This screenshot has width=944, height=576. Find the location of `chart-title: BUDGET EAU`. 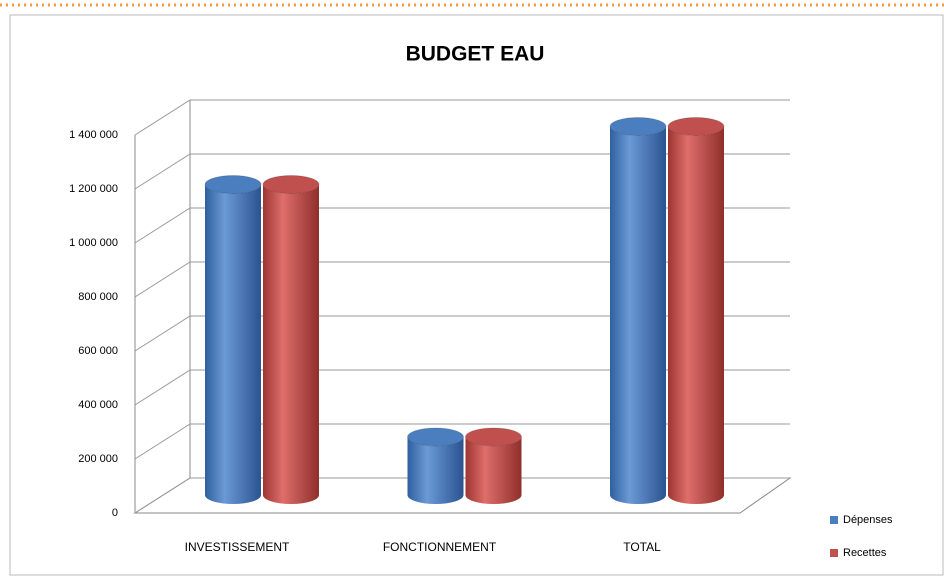

chart-title: BUDGET EAU is located at coordinates (475, 54).